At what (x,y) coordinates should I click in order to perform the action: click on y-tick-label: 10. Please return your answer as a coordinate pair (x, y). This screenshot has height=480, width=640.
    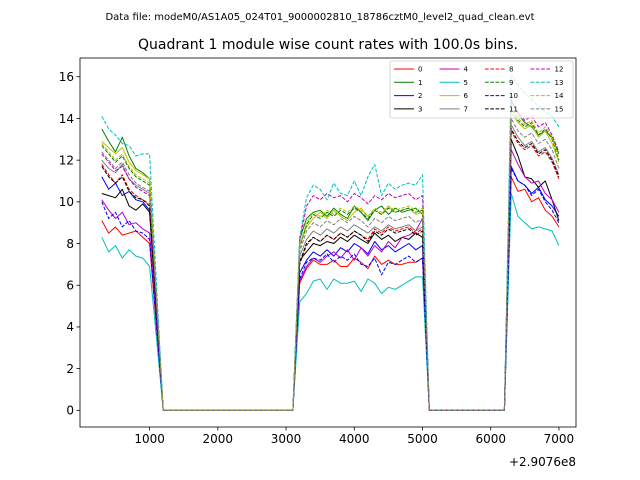
    Looking at the image, I should click on (66, 202).